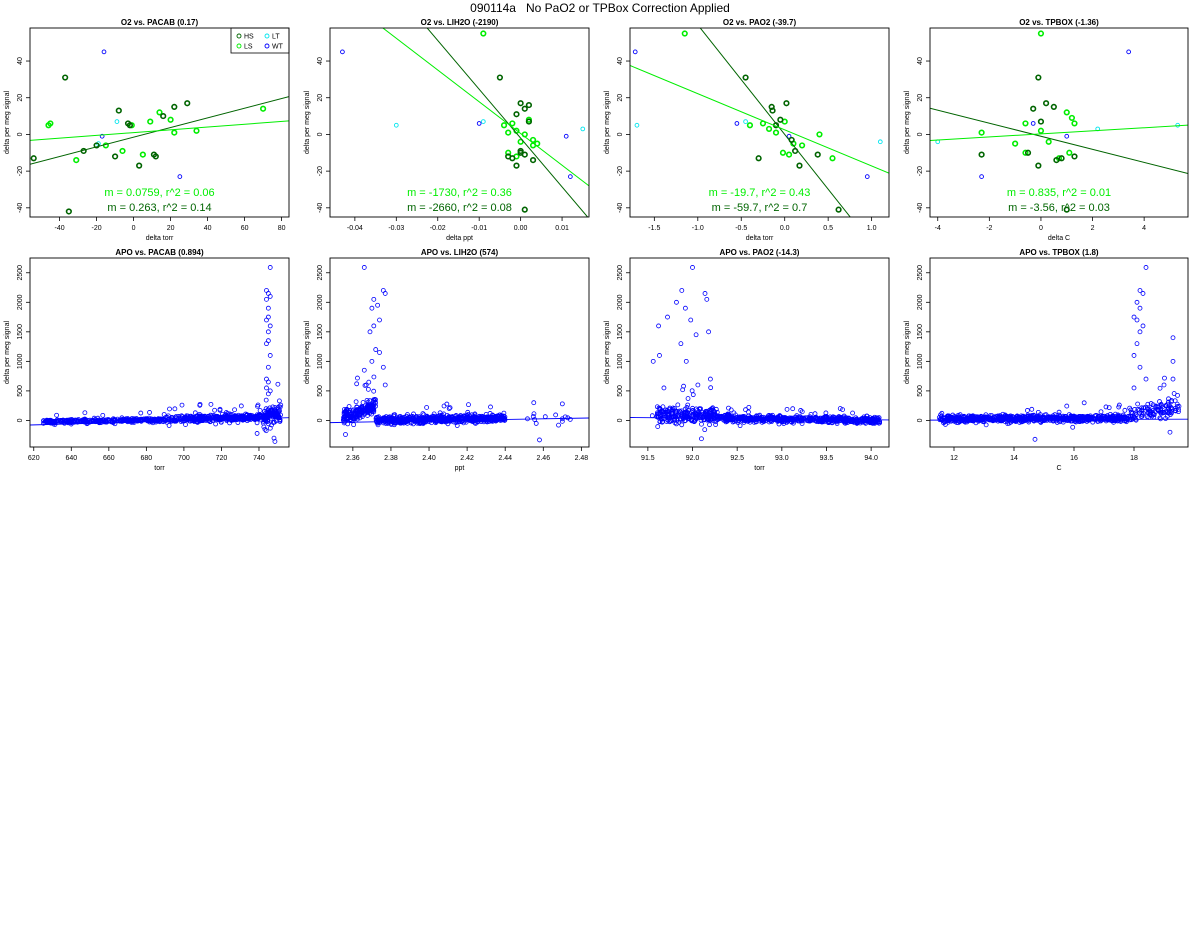  What do you see at coordinates (782, 458) in the screenshot?
I see `x-tick-label: 93.0` at bounding box center [782, 458].